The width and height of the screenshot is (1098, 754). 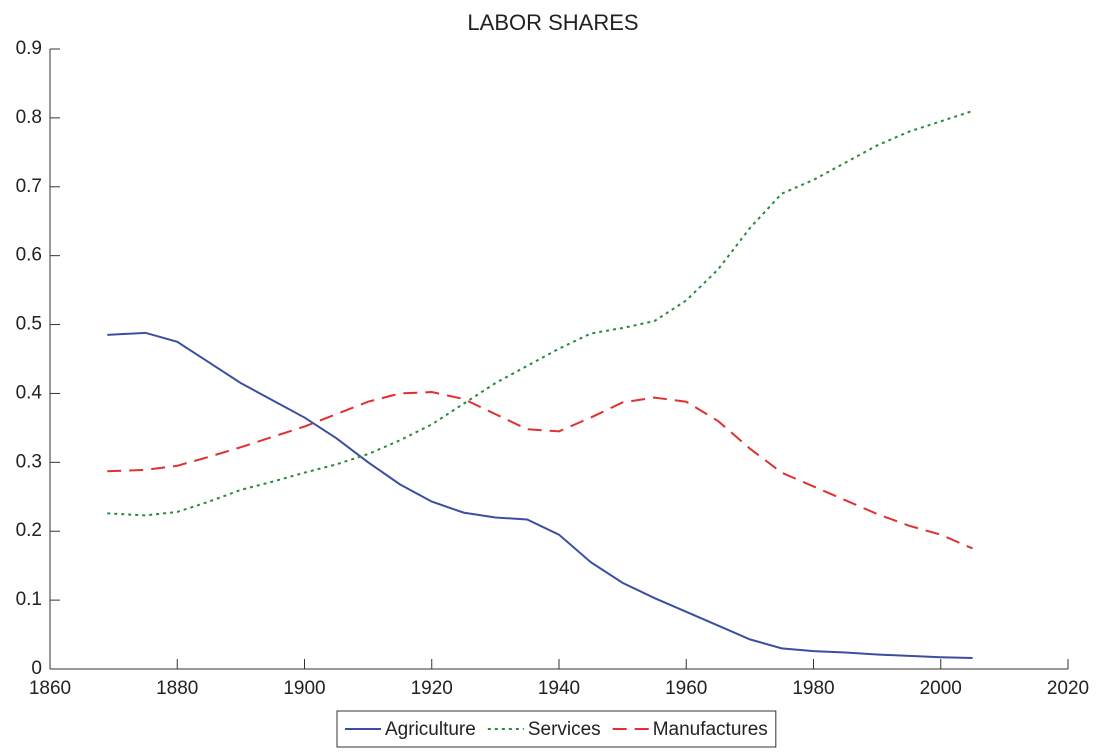 What do you see at coordinates (29, 461) in the screenshot?
I see `y-tick-label: 0.3` at bounding box center [29, 461].